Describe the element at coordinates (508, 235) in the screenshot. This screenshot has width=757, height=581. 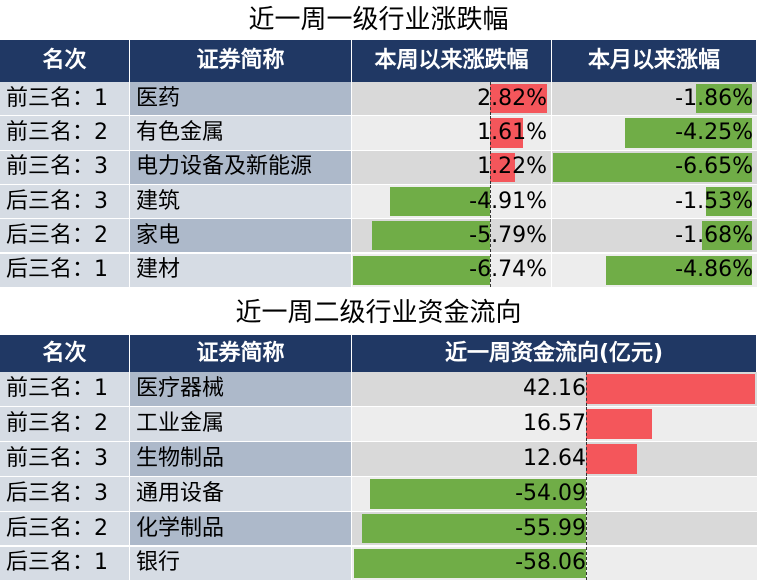
I see `value-label: -5.79%` at that location.